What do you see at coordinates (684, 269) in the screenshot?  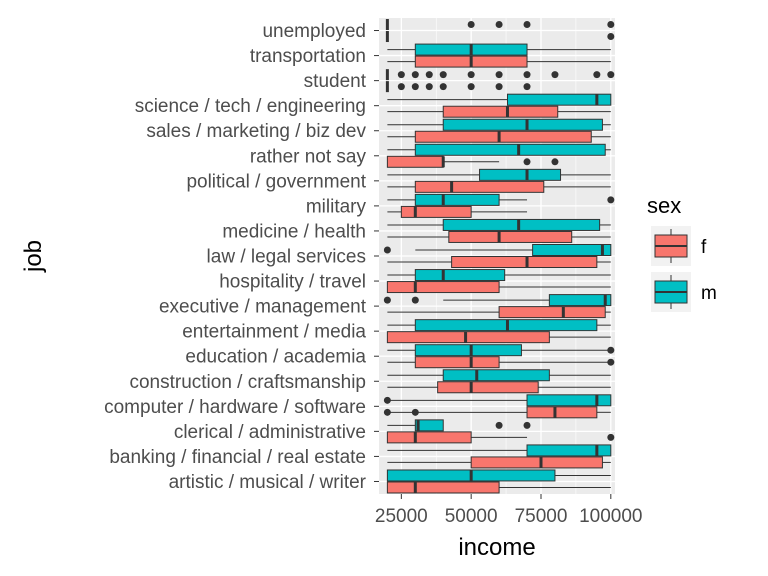 I see `legend-keys: fm` at bounding box center [684, 269].